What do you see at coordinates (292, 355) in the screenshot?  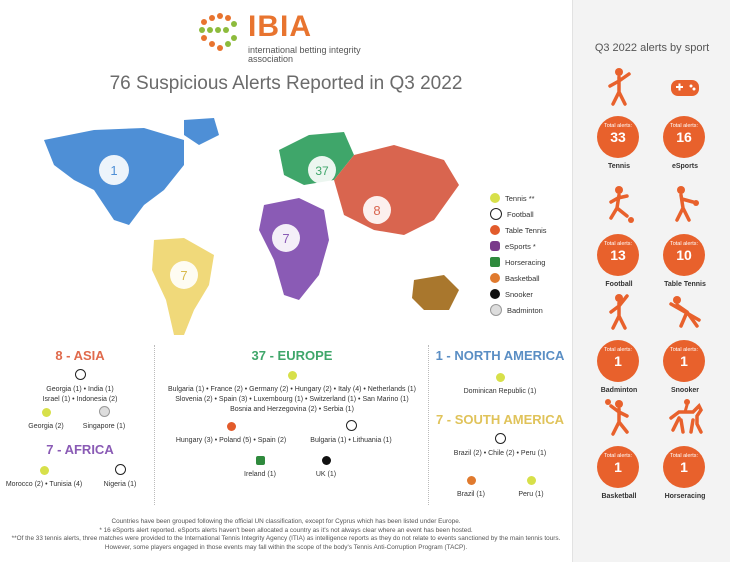 I see `europe-heading: 37 - EUROPE` at bounding box center [292, 355].